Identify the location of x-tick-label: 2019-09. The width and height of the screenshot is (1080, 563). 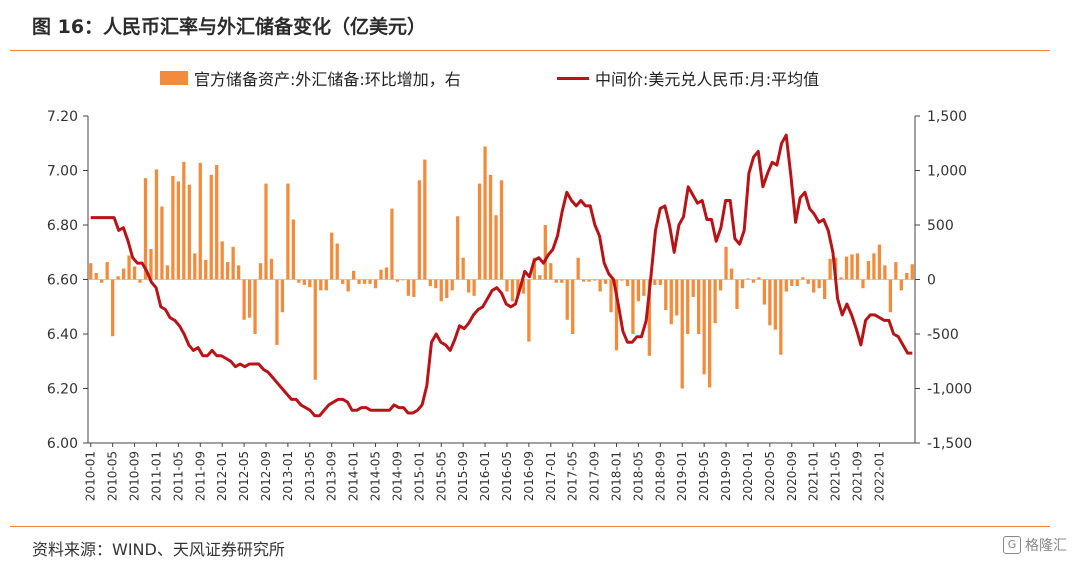
(726, 476).